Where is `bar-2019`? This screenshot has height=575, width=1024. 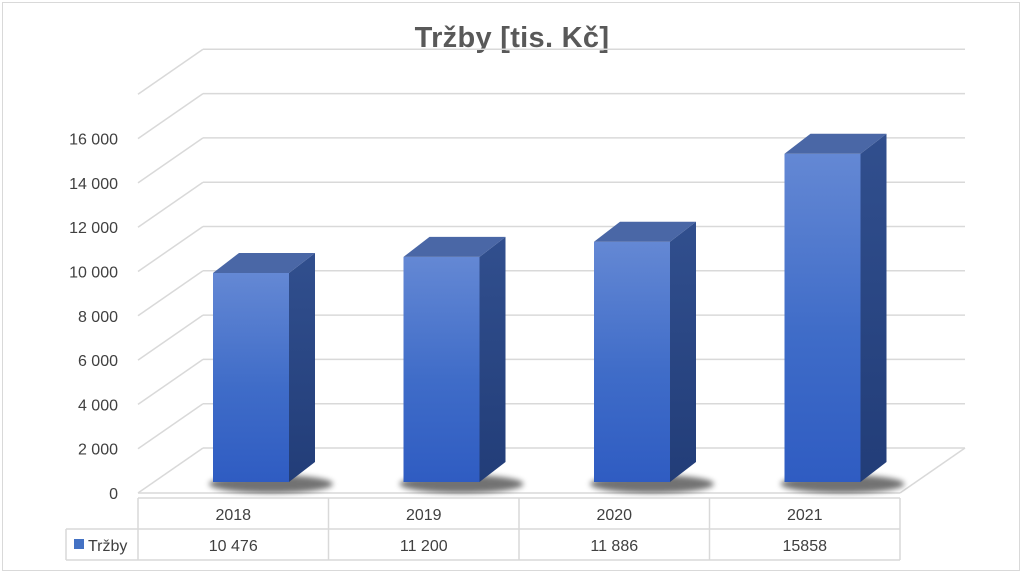 bar-2019 is located at coordinates (461, 364).